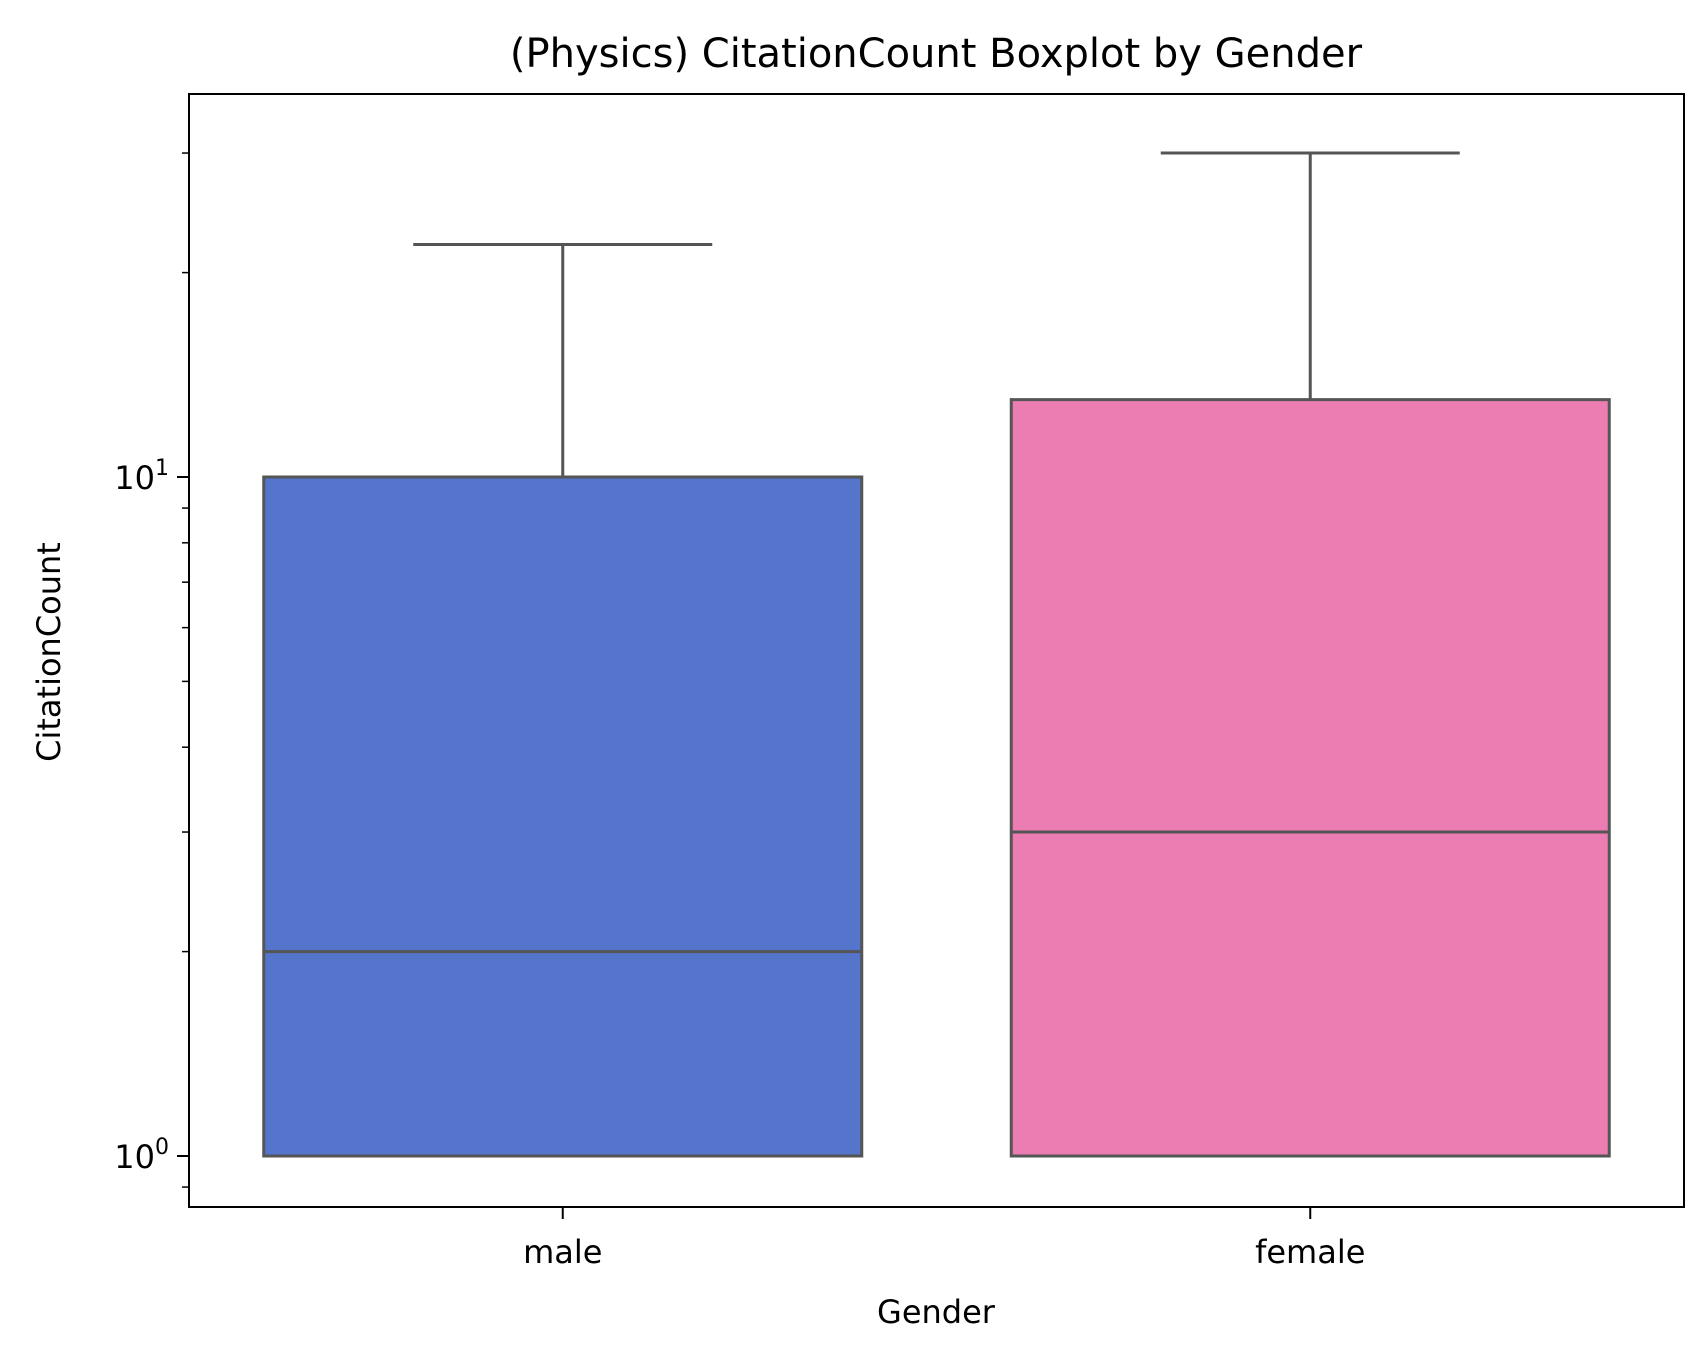 The image size is (1705, 1357). Describe the element at coordinates (936, 1312) in the screenshot. I see `x-axis-label: Gender` at that location.